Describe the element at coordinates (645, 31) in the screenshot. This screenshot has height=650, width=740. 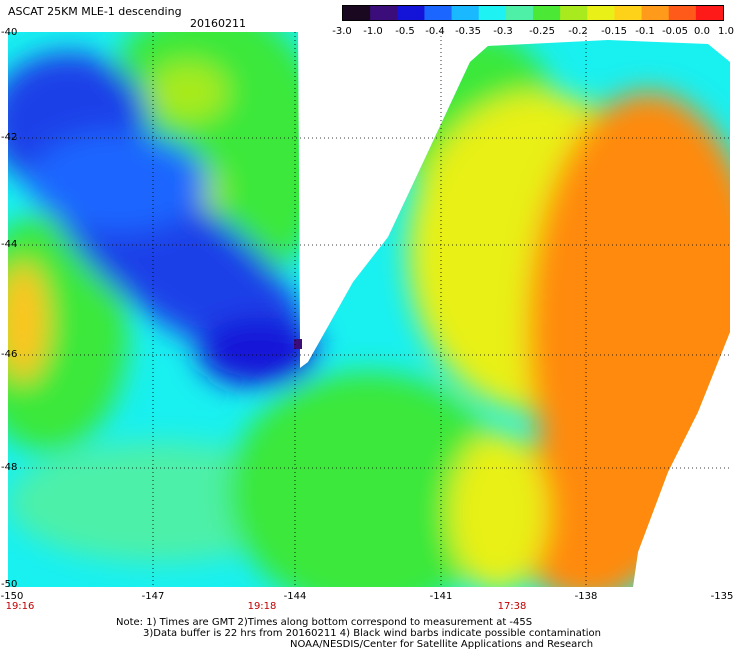
I see `colorbar-tick-label: -0.1` at that location.